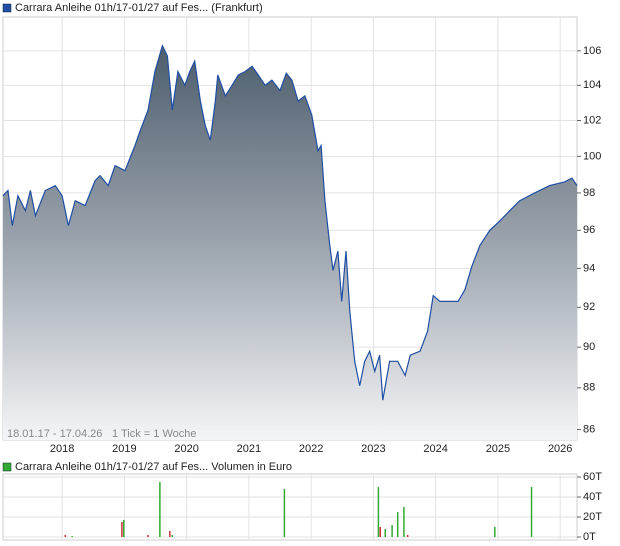 Image resolution: width=620 pixels, height=546 pixels. What do you see at coordinates (290, 507) in the screenshot?
I see `volume-area` at bounding box center [290, 507].